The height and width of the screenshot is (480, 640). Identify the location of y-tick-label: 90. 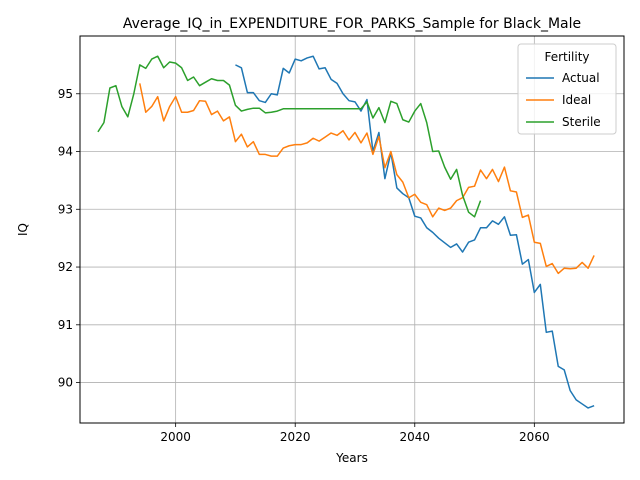
(65, 383).